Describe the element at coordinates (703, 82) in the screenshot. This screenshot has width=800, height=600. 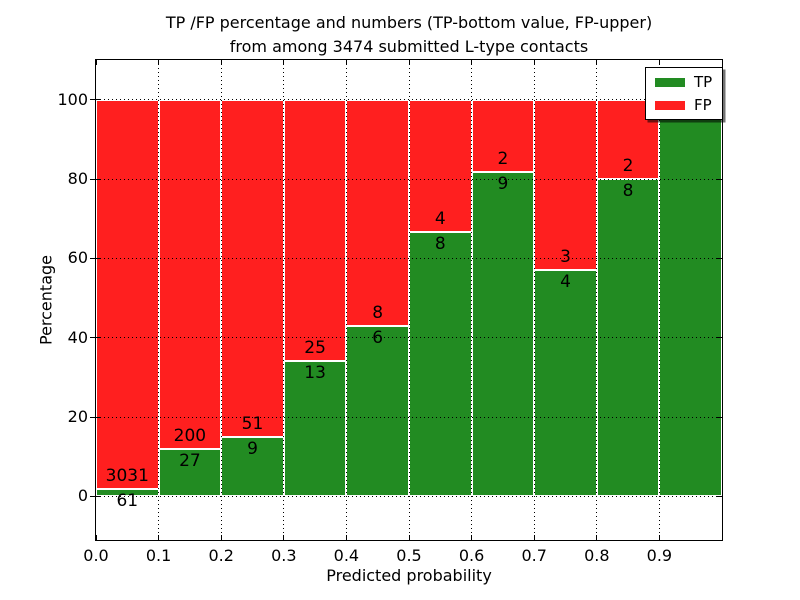
I see `legend-label-tp: TP` at that location.